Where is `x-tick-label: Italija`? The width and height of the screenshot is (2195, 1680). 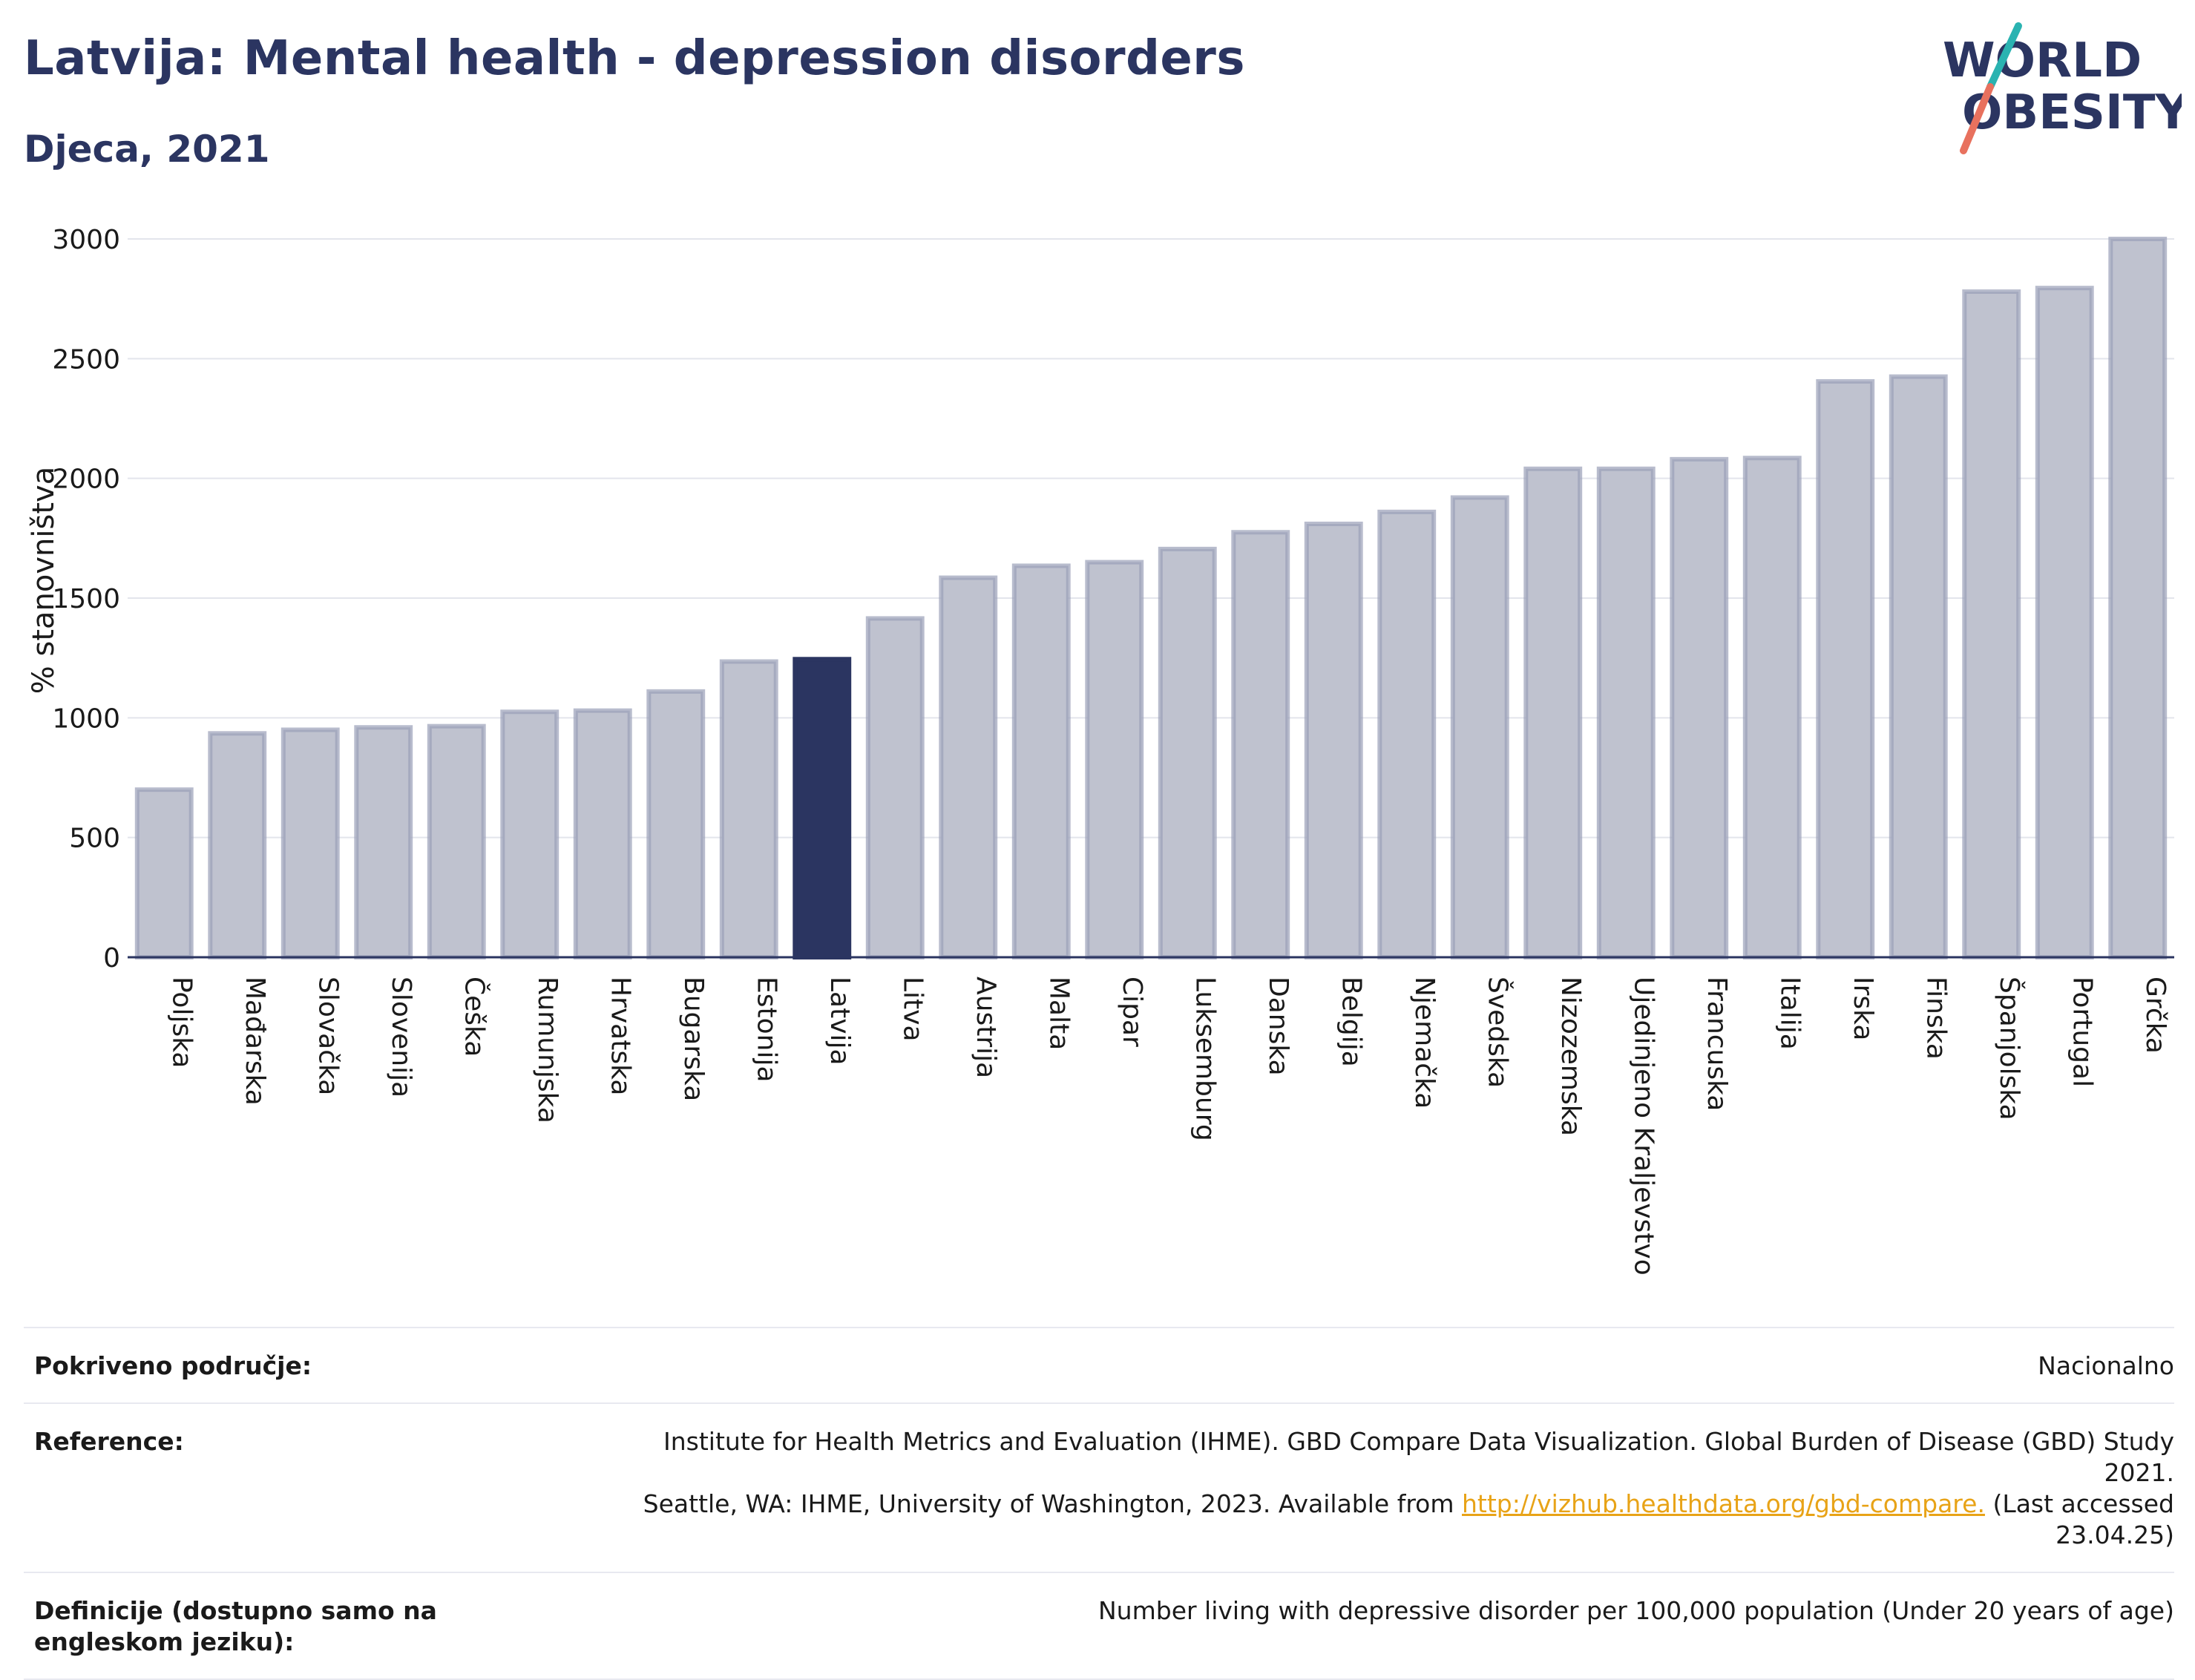
x-tick-label: Italija is located at coordinates (1790, 1014).